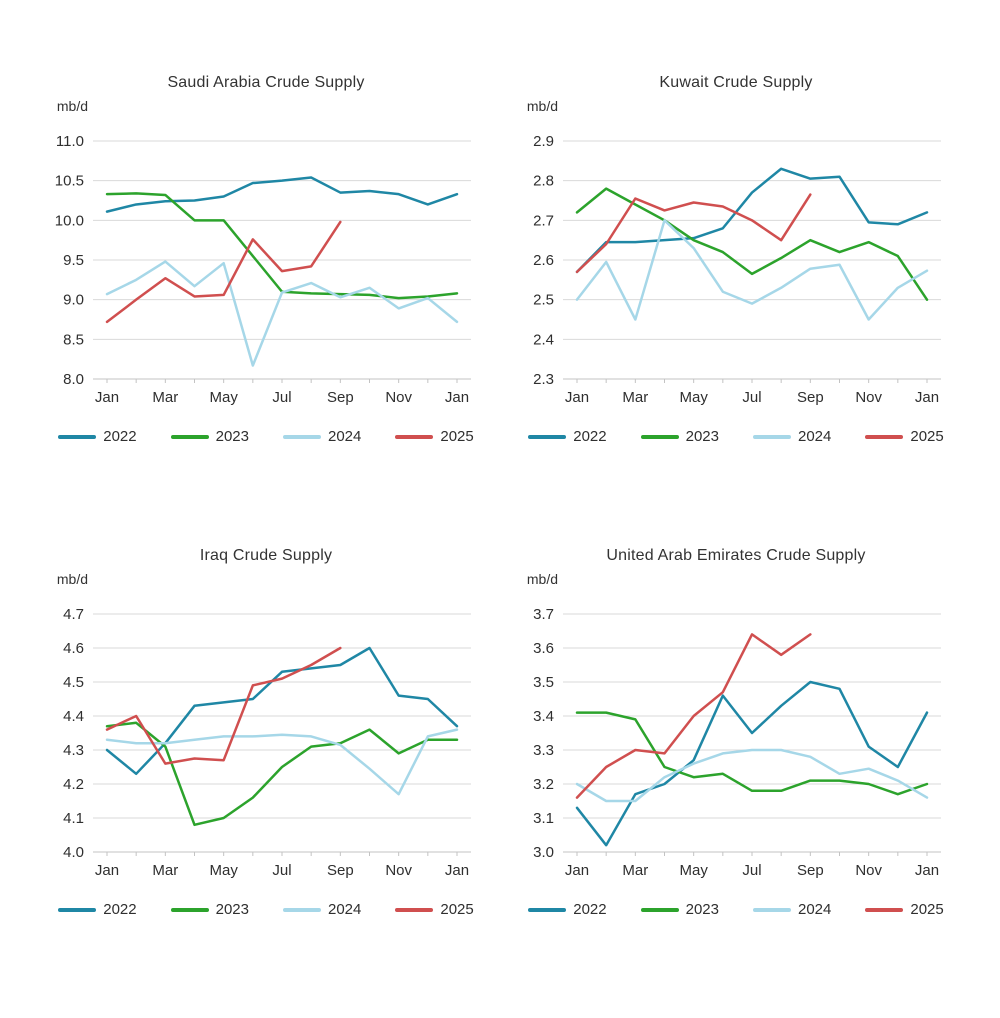 The width and height of the screenshot is (1000, 1018). What do you see at coordinates (543, 220) in the screenshot?
I see `y-tick-label: 2.7` at bounding box center [543, 220].